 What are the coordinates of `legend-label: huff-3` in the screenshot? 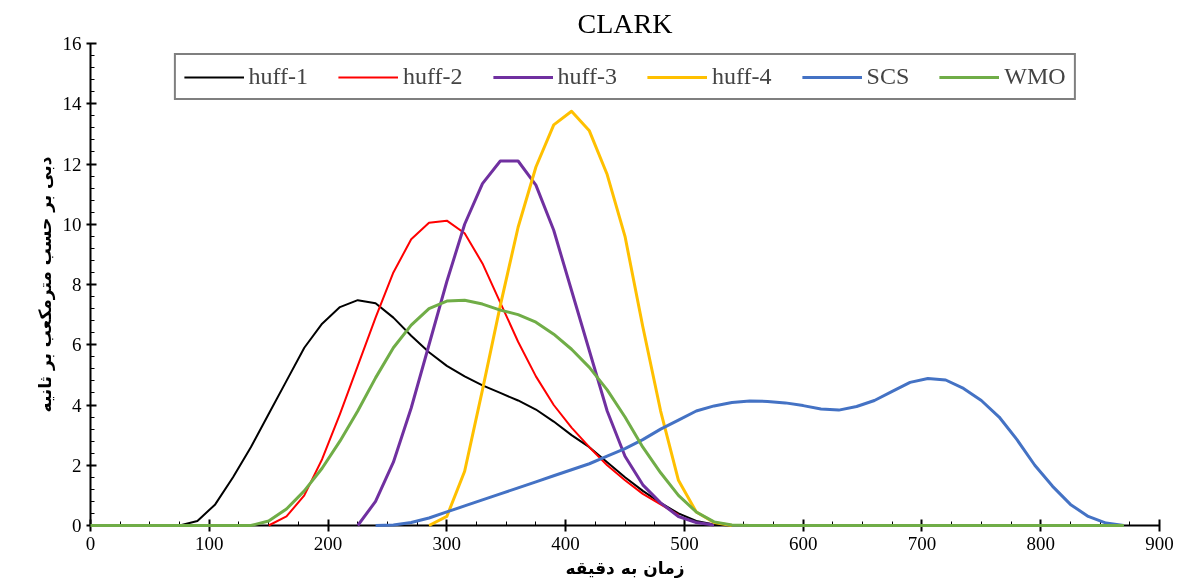 It's located at (587, 76).